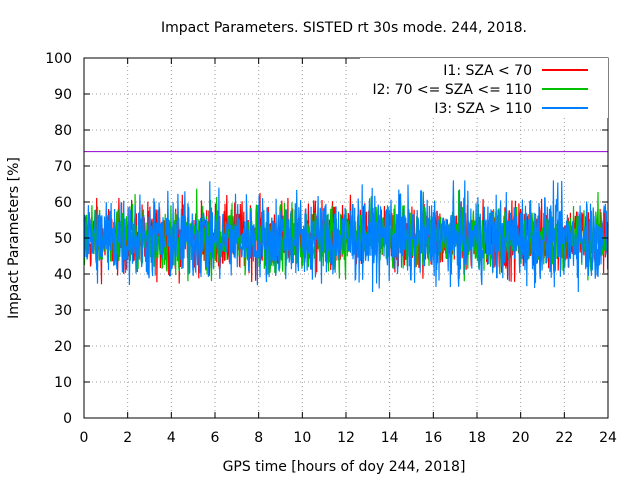 This screenshot has height=480, width=640. What do you see at coordinates (452, 90) in the screenshot?
I see `legend-label: I2: 70 <= SZA <= 110` at bounding box center [452, 90].